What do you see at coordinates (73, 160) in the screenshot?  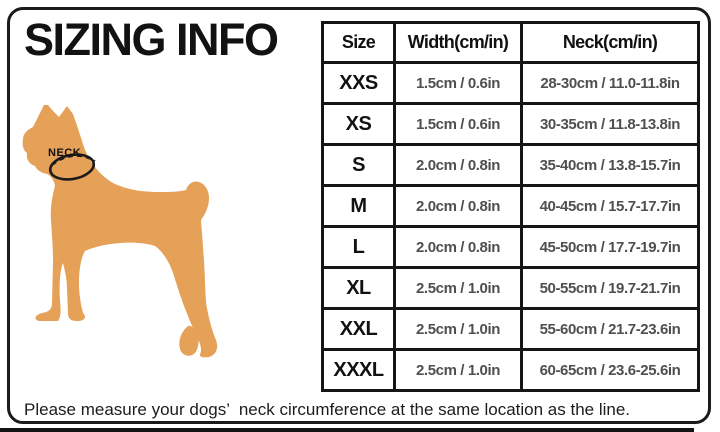 I see `neck-measure-dashed-line` at bounding box center [73, 160].